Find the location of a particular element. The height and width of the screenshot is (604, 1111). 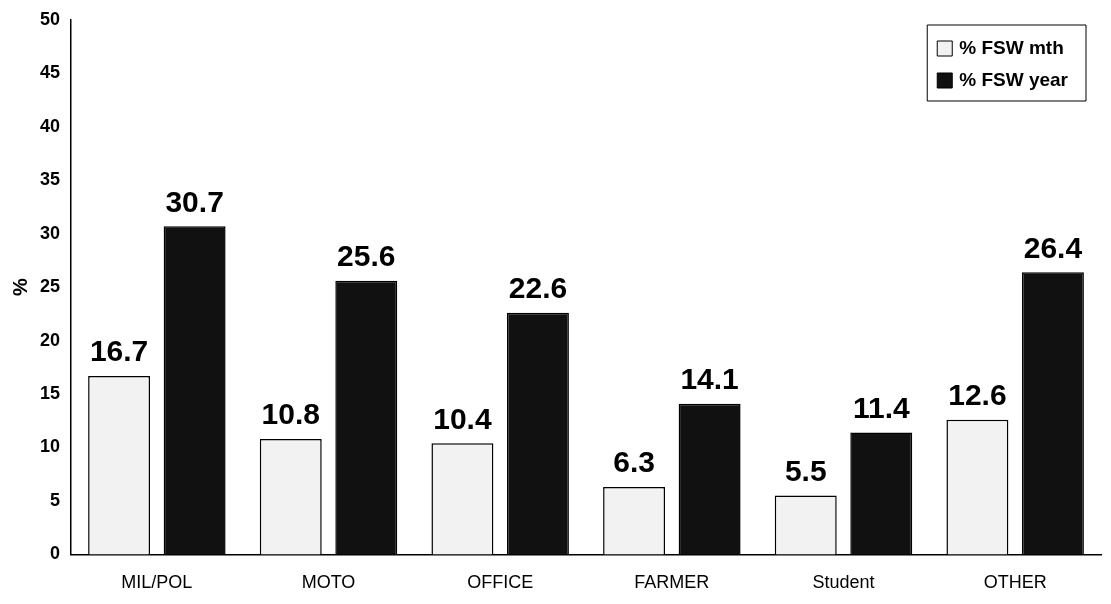

x-tick-label: MOTO is located at coordinates (328, 582).